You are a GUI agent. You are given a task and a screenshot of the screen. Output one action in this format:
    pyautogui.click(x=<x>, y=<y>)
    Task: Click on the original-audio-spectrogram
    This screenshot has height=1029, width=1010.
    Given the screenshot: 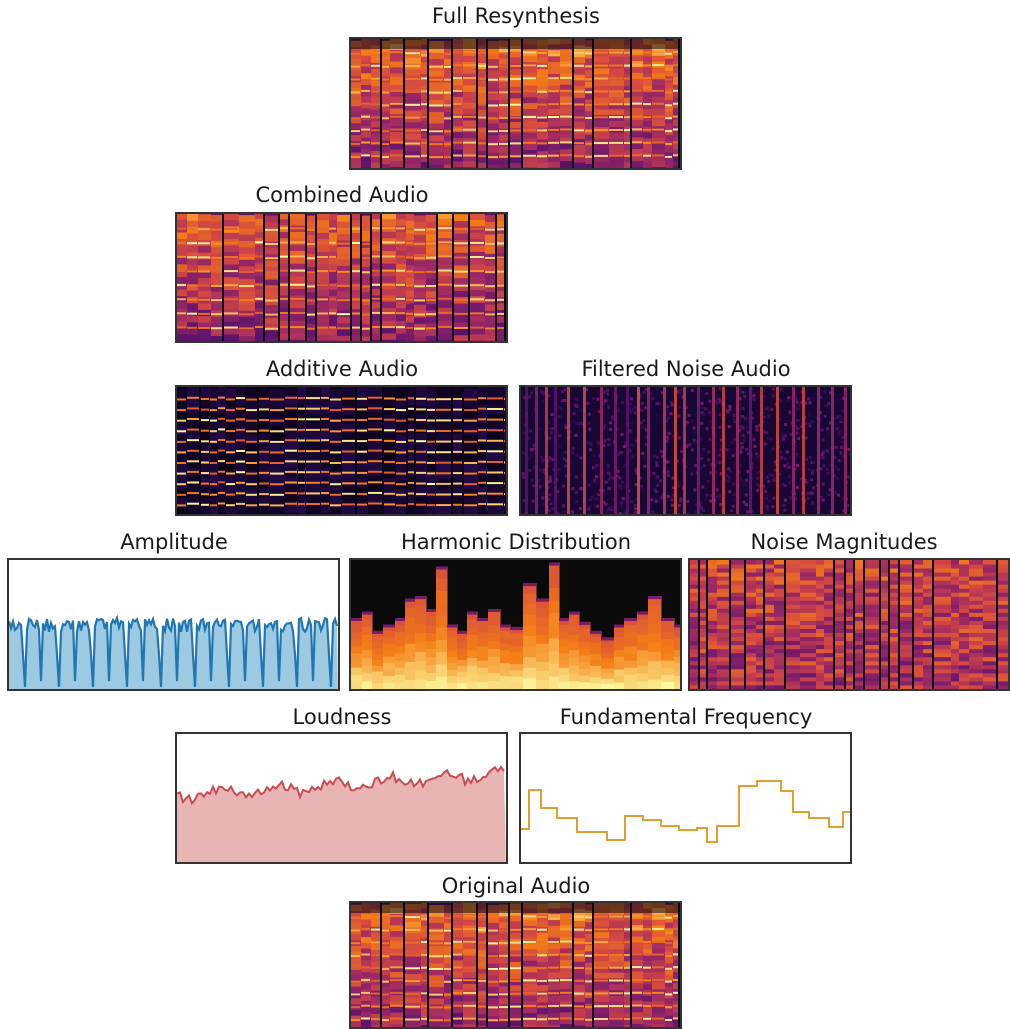 What is the action you would take?
    pyautogui.click(x=515, y=965)
    